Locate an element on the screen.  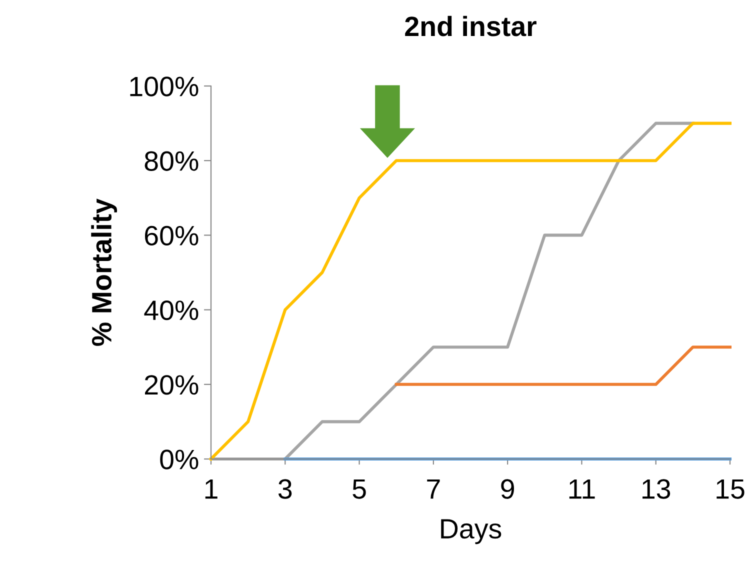
y-tick-label: 100% is located at coordinates (164, 86).